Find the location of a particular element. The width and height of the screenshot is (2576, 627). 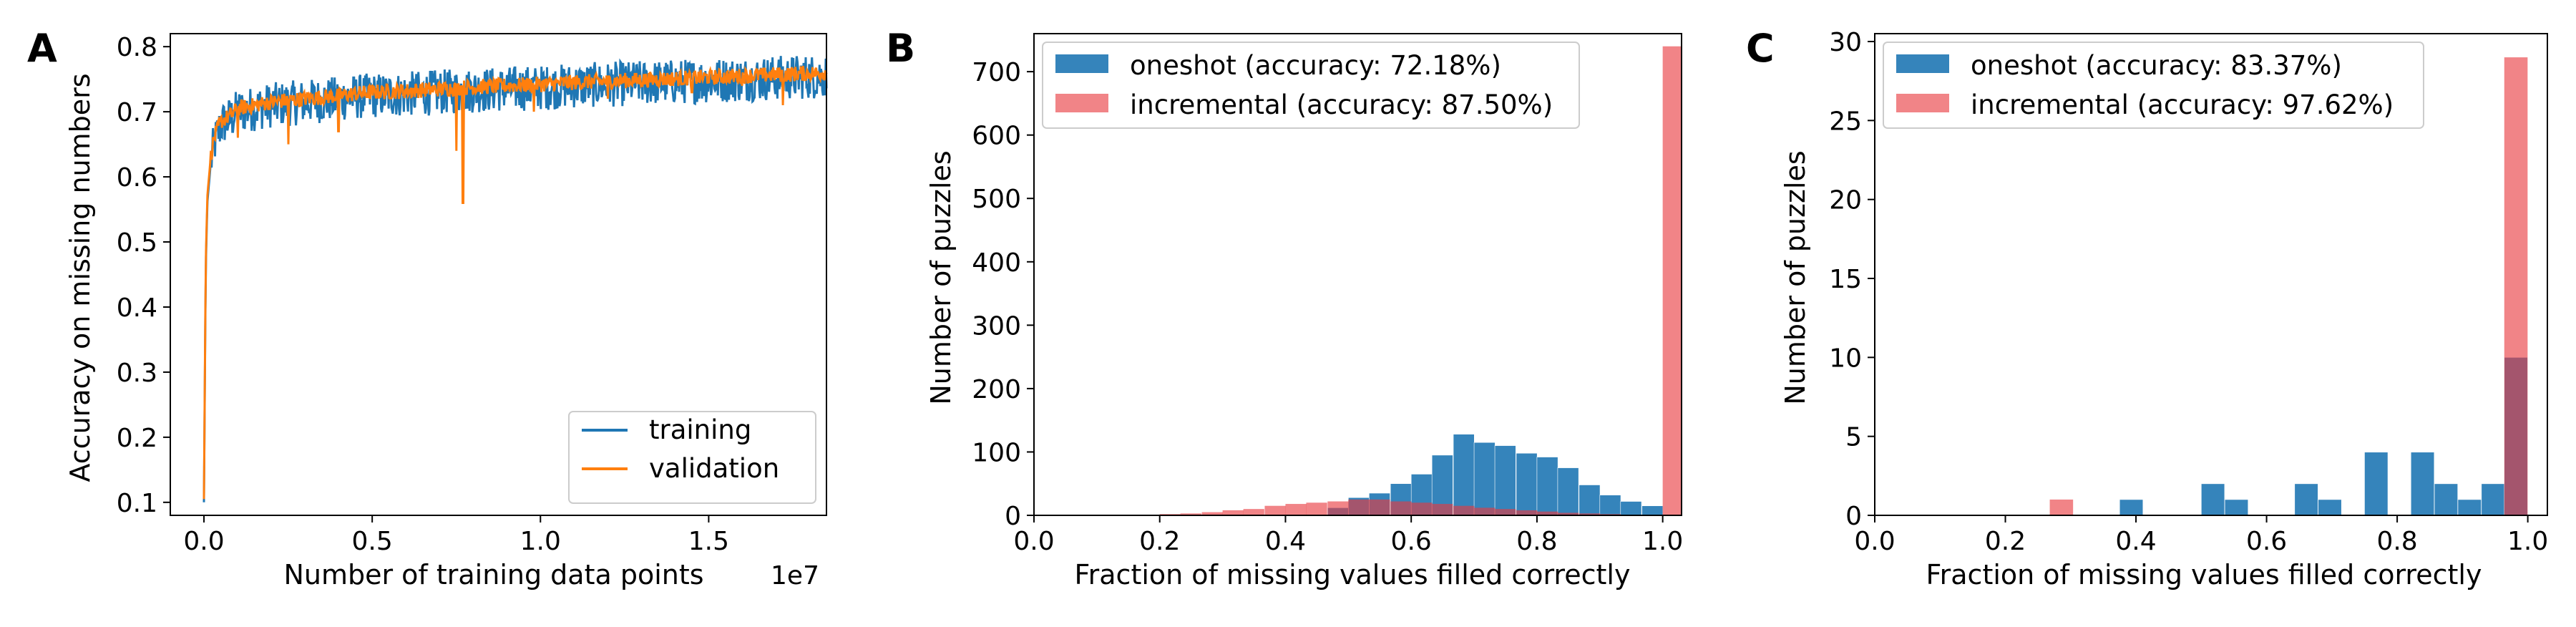

panel-a-ytick-label: 0.4 is located at coordinates (137, 308).